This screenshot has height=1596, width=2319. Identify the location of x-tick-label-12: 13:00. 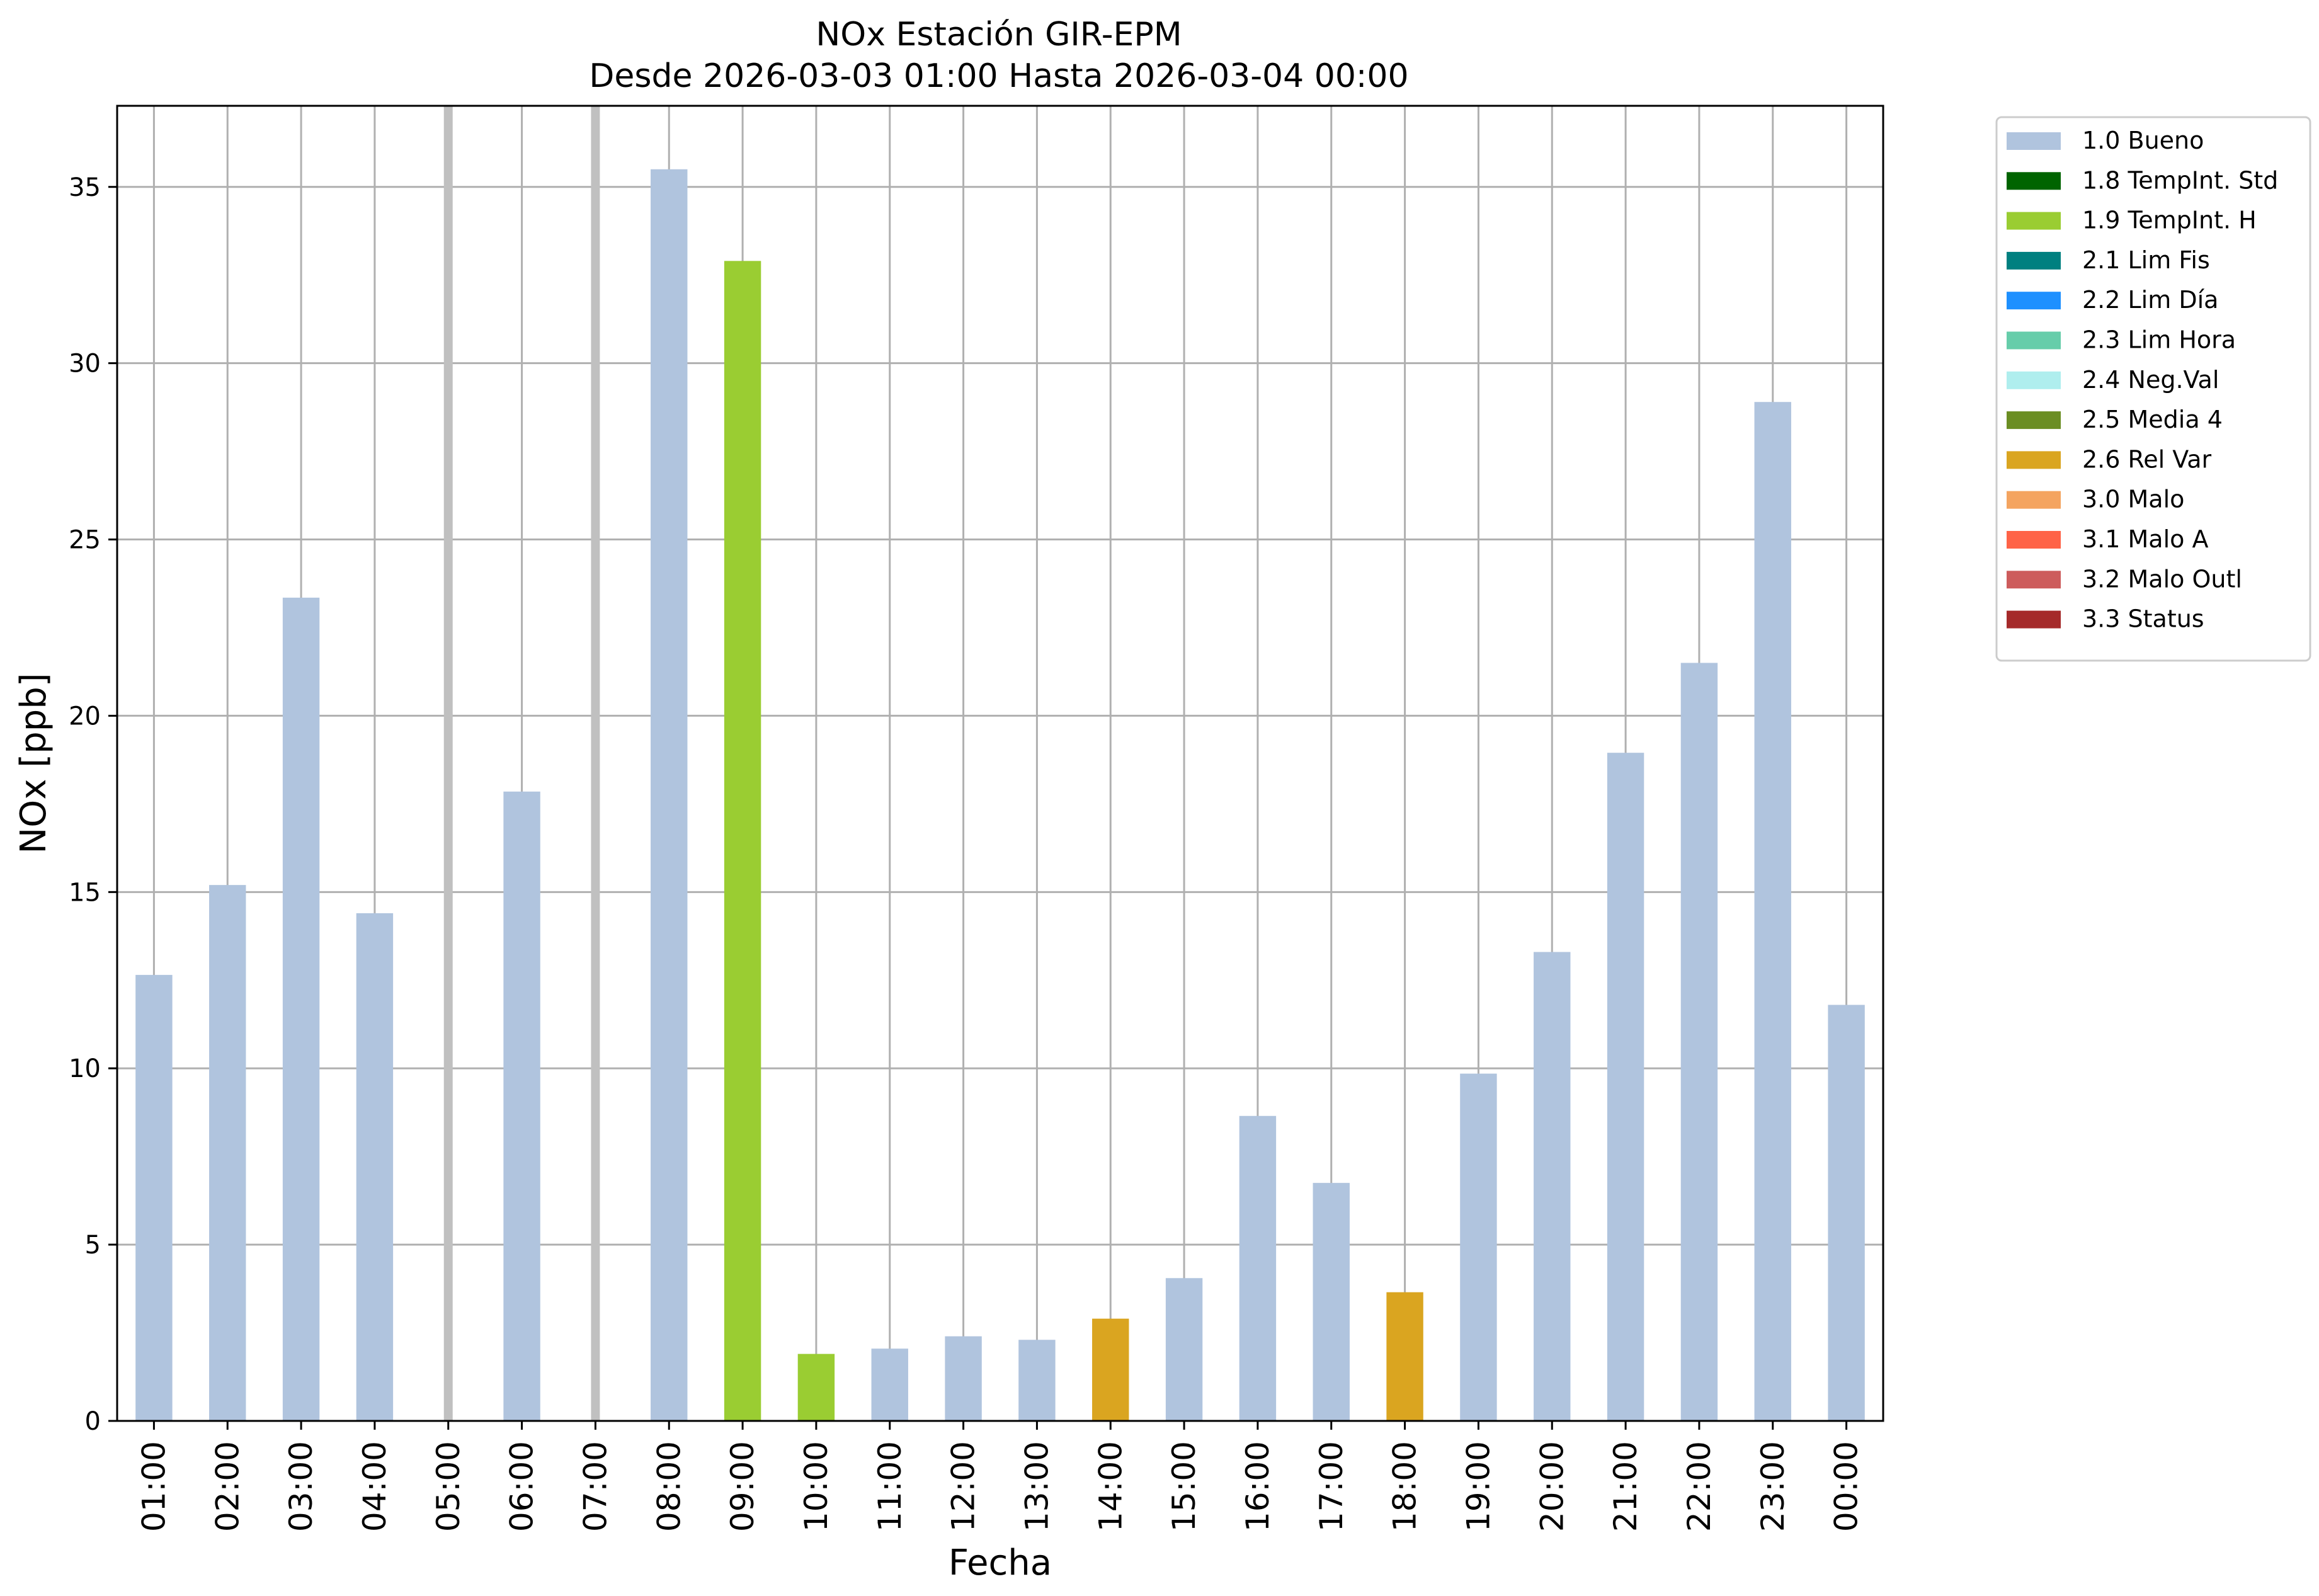
(1036, 1486).